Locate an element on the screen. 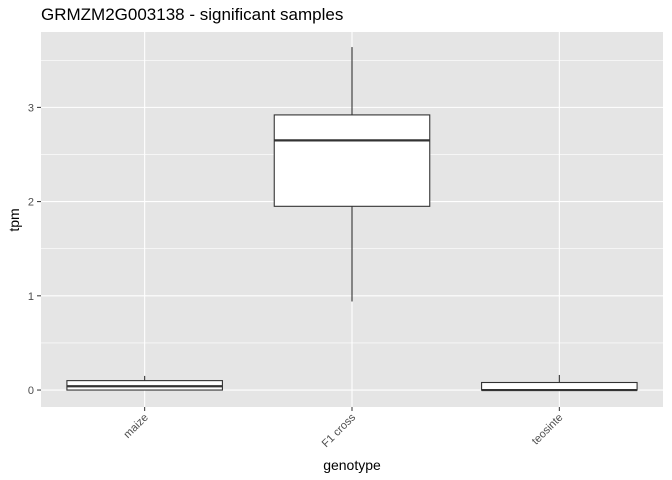  x-tick-label: F1 cross is located at coordinates (339, 430).